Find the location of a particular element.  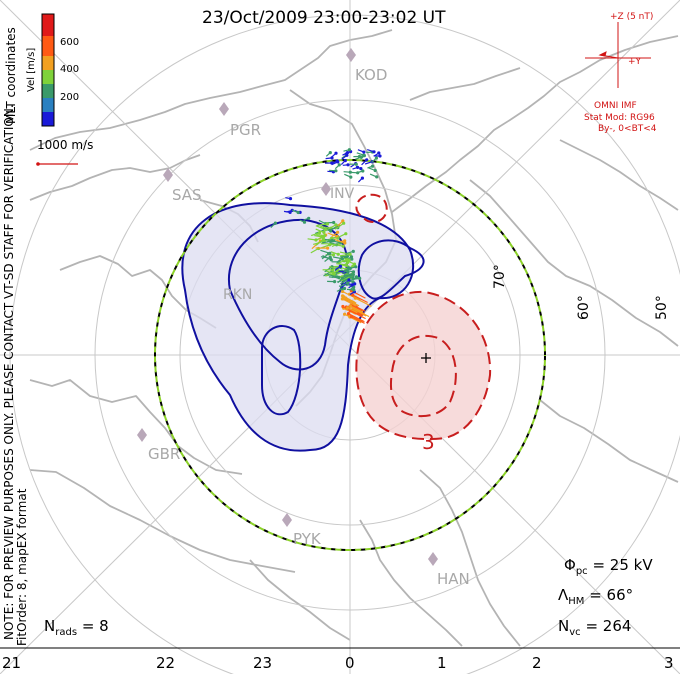

mlt-tick-21: 21 is located at coordinates (12, 663).